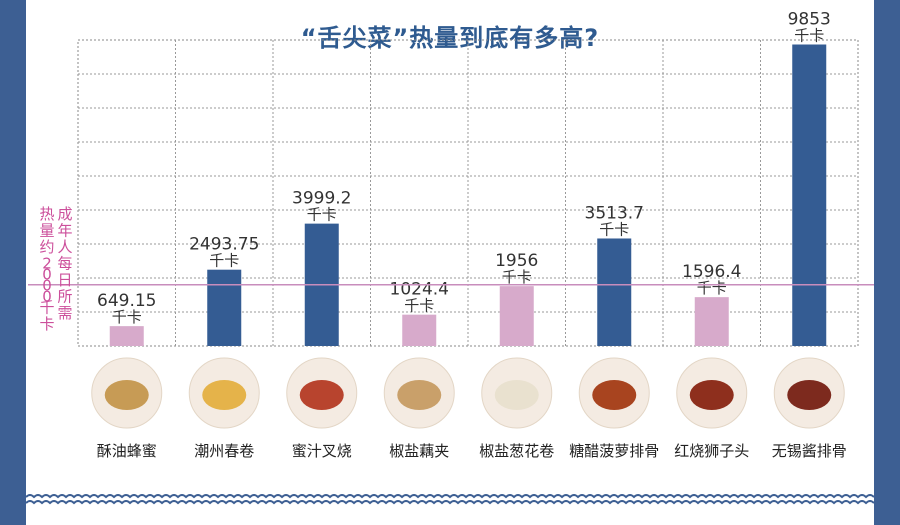  I want to click on category-label: 蜜汁叉烧, so click(322, 451).